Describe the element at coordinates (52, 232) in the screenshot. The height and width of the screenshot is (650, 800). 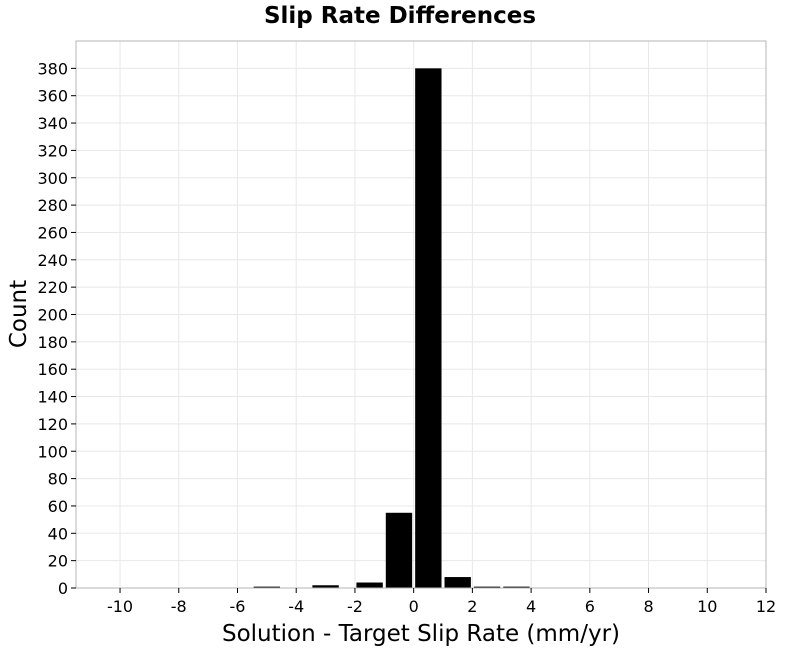
I see `y-tick-label: 260` at that location.